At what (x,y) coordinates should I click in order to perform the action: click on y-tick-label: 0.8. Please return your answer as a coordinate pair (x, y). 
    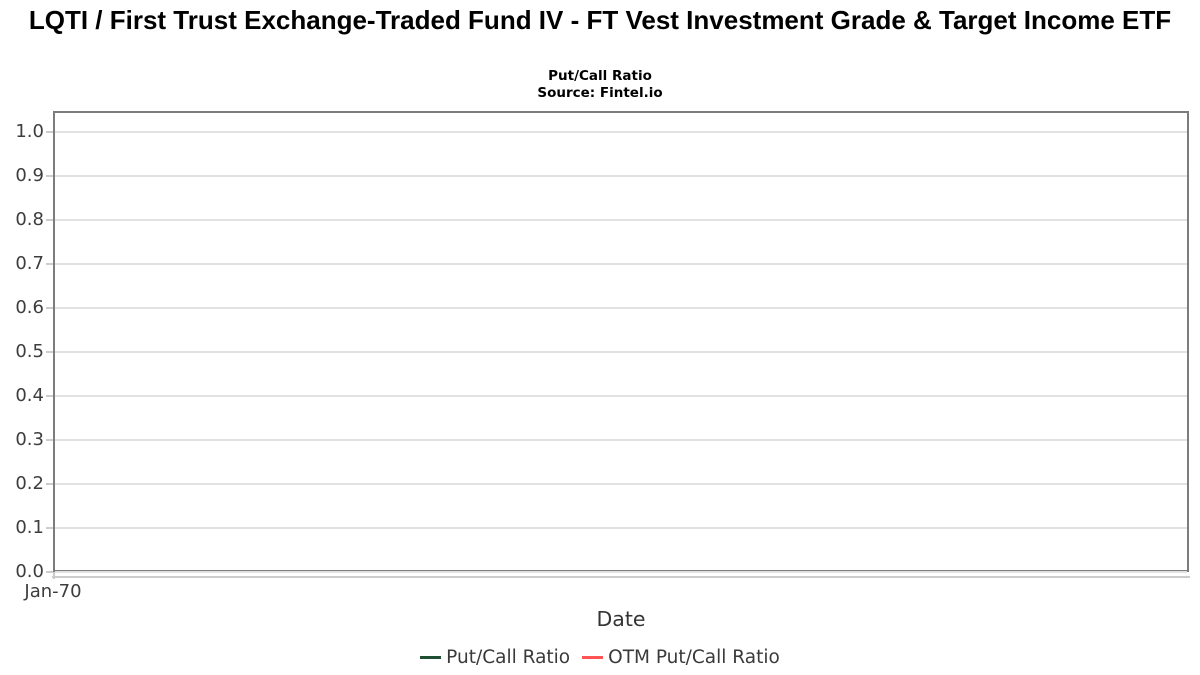
    Looking at the image, I should click on (29, 219).